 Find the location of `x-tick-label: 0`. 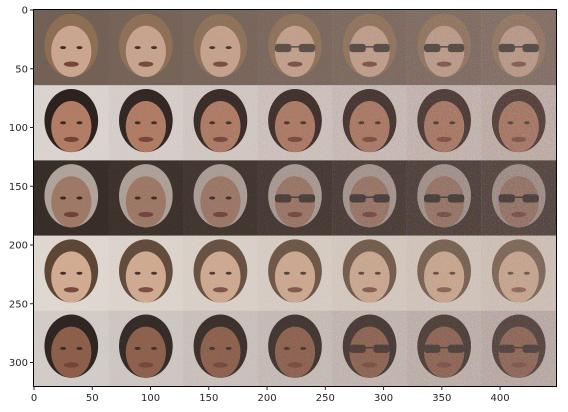

x-tick-label: 0 is located at coordinates (34, 398).